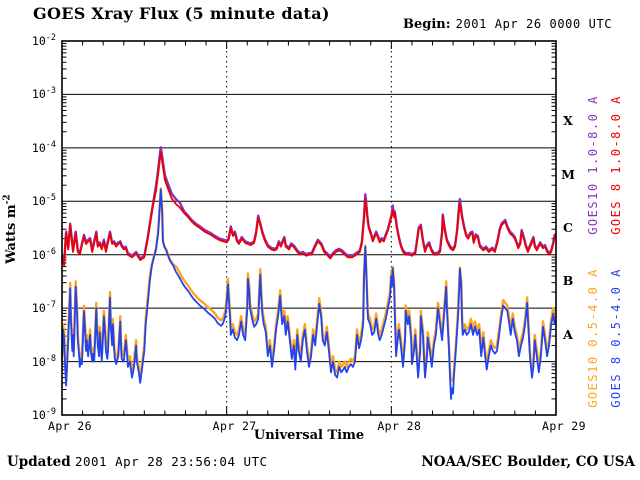  I want to click on x-tick-label: Apr 27, so click(234, 426).